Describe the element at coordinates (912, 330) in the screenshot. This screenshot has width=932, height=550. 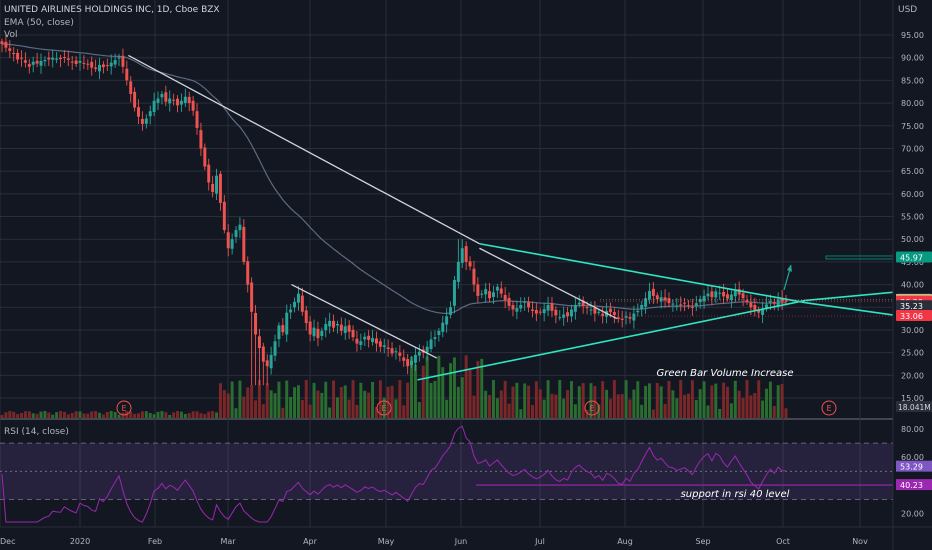
I see `price-tick-label: 30.00` at that location.